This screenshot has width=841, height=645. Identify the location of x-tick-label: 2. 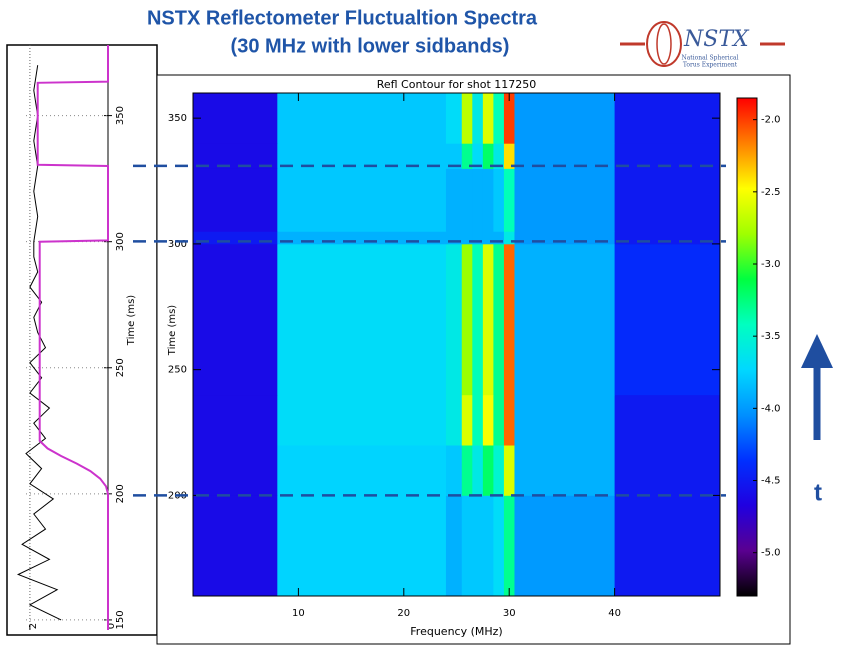
(33, 626).